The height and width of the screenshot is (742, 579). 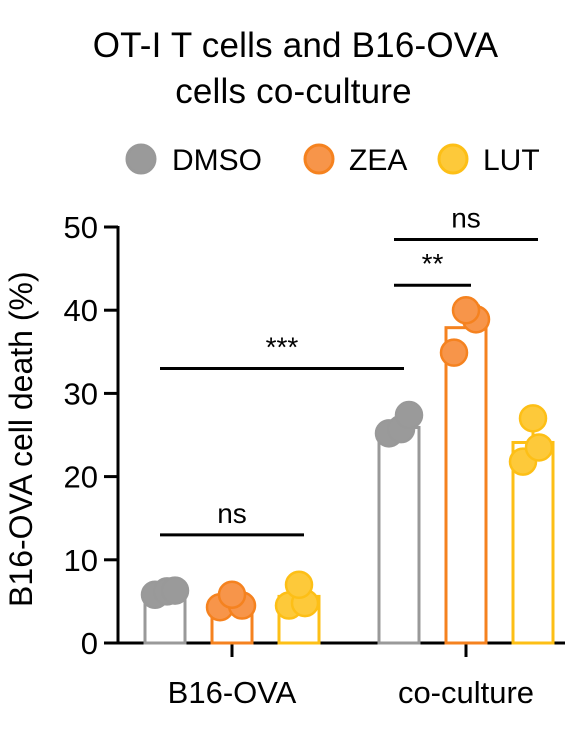 What do you see at coordinates (295, 45) in the screenshot?
I see `chart-title-line-1: OT-I T cells and B16-OVA` at bounding box center [295, 45].